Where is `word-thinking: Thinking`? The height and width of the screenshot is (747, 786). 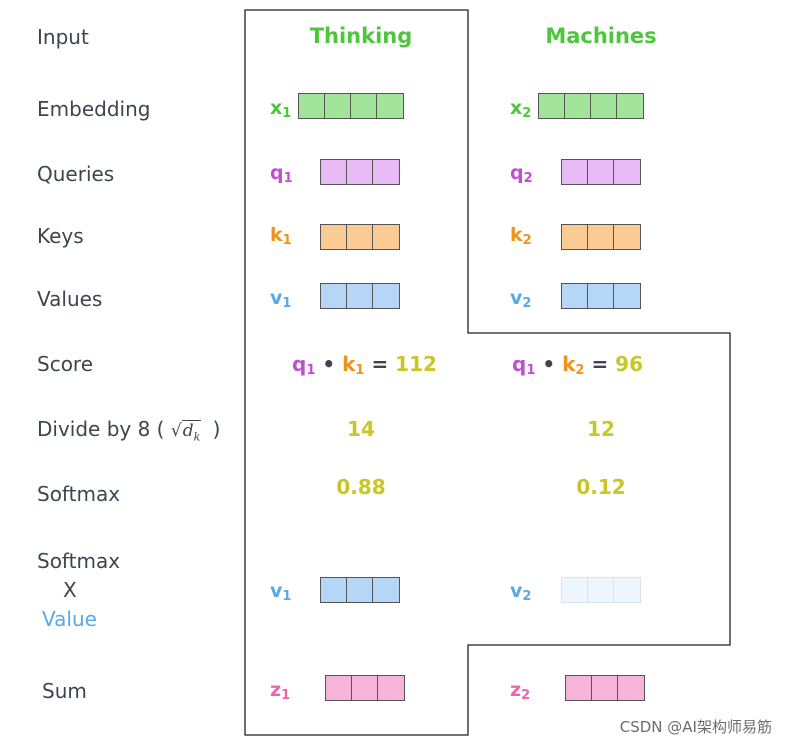
word-thinking: Thinking is located at coordinates (361, 36).